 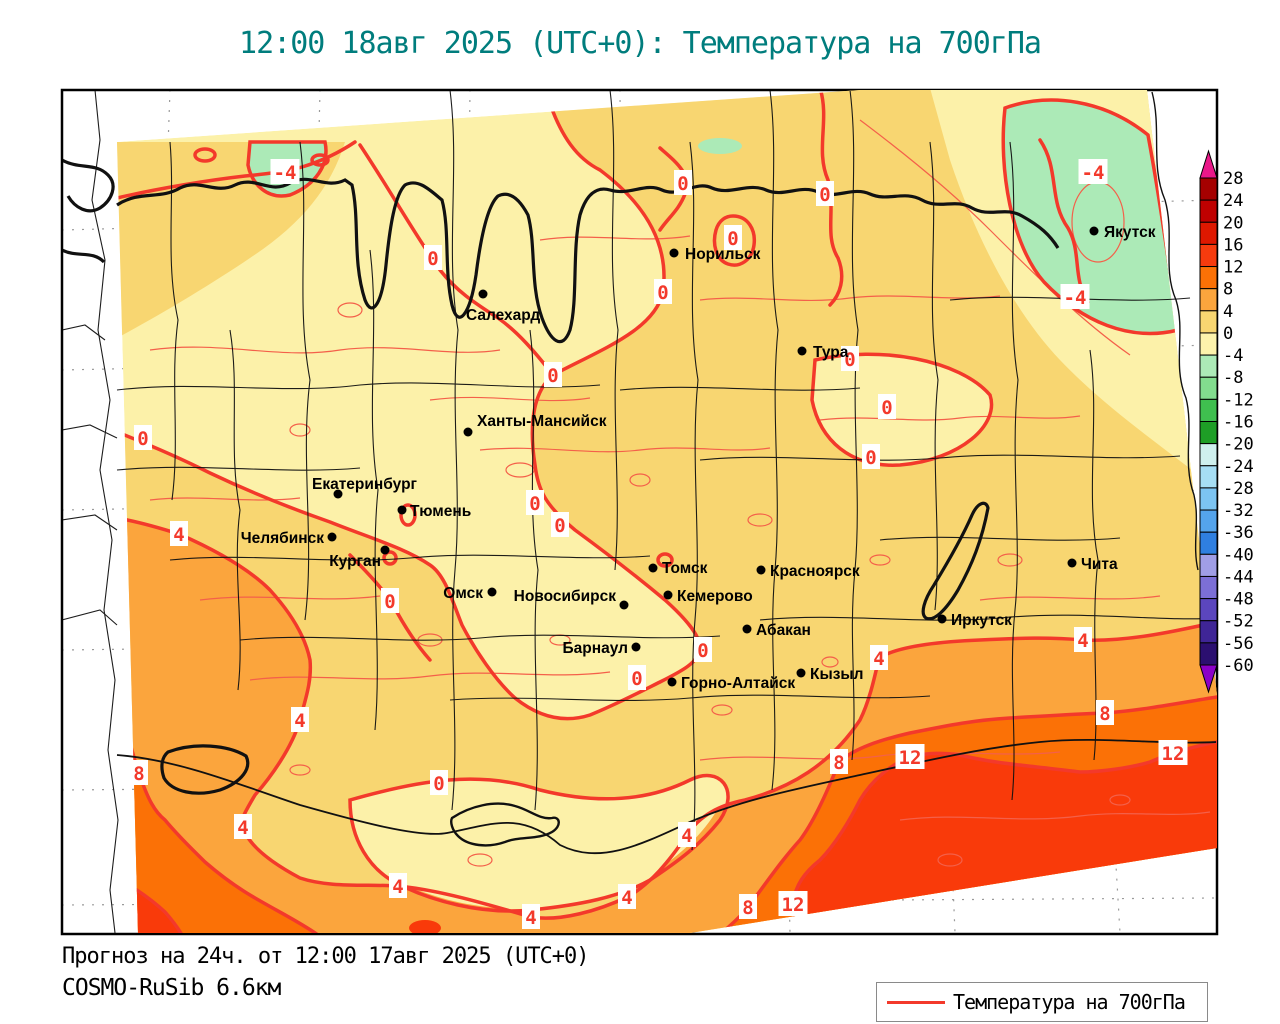 I want to click on city-label: Норильск, so click(x=723, y=254).